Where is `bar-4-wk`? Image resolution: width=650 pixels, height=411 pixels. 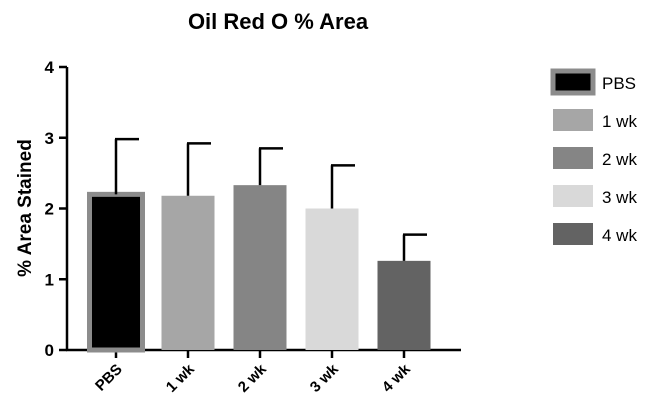 bar-4-wk is located at coordinates (404, 305).